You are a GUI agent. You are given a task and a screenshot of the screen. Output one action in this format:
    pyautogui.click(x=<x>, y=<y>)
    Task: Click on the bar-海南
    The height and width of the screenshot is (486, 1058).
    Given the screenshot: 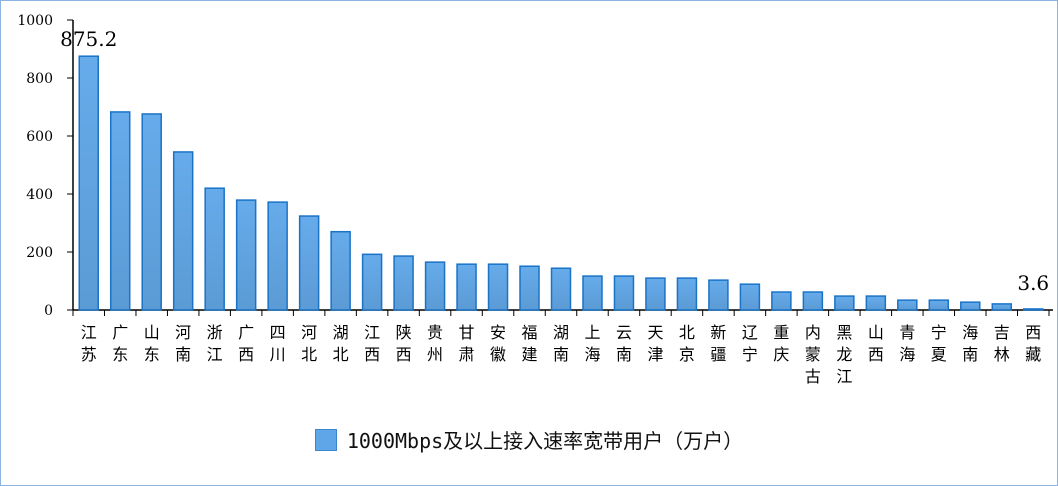 What is the action you would take?
    pyautogui.click(x=970, y=306)
    